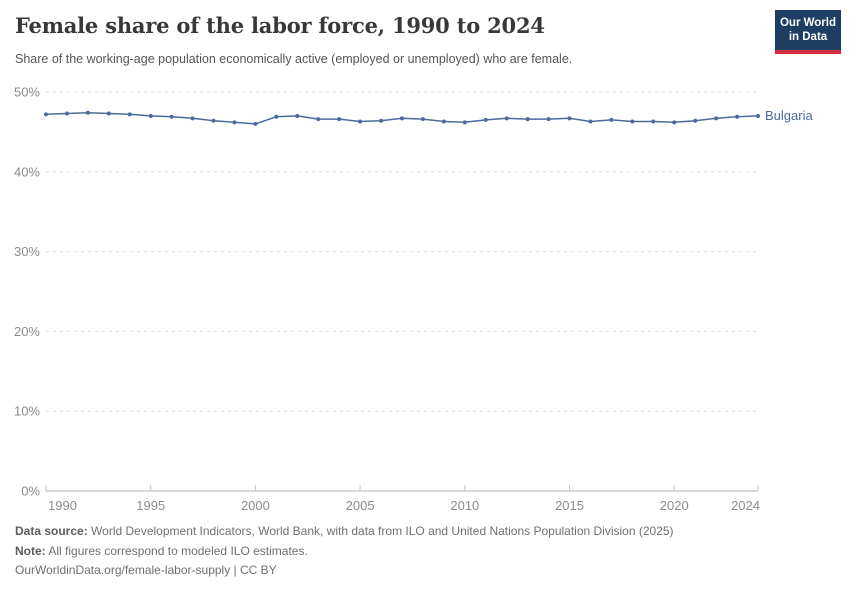 Image resolution: width=850 pixels, height=600 pixels. What do you see at coordinates (808, 37) in the screenshot?
I see `owid-logo-line2: in Data` at bounding box center [808, 37].